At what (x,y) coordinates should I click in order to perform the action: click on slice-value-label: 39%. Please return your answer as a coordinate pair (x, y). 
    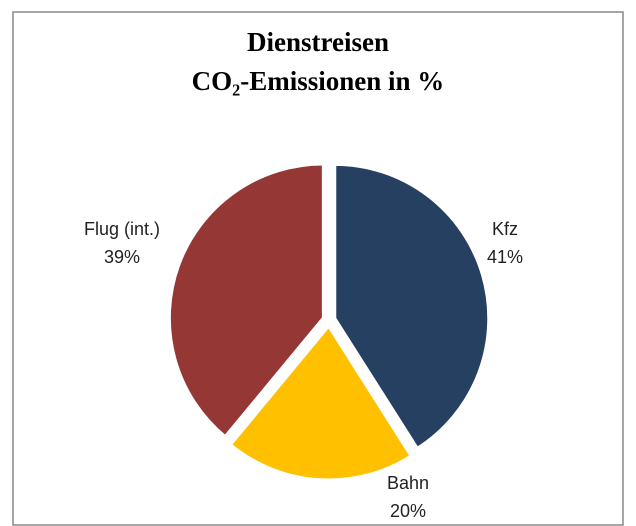
    Looking at the image, I should click on (122, 257).